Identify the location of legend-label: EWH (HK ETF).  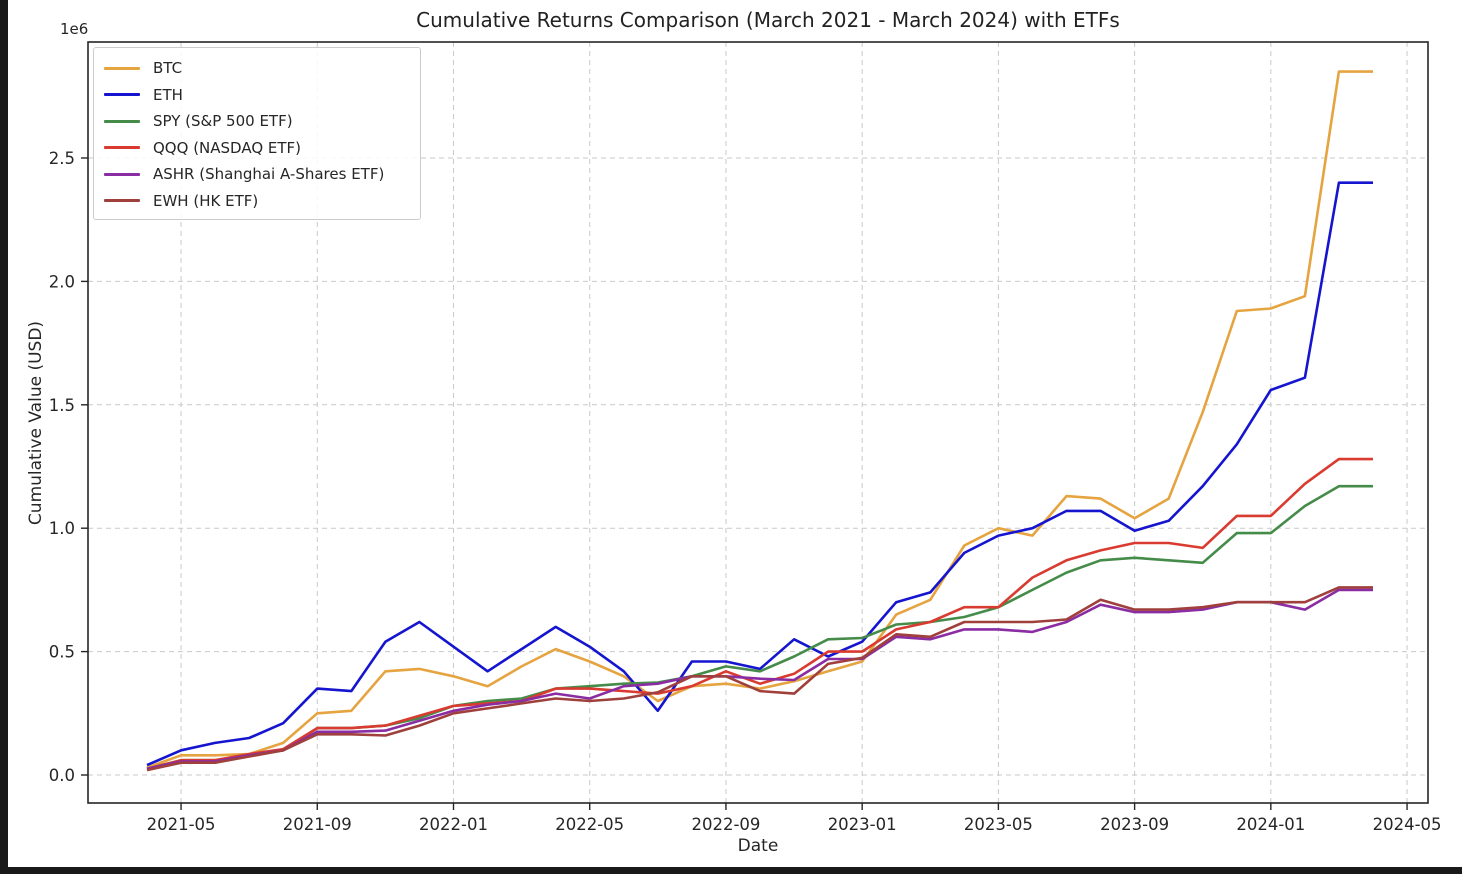
(206, 200).